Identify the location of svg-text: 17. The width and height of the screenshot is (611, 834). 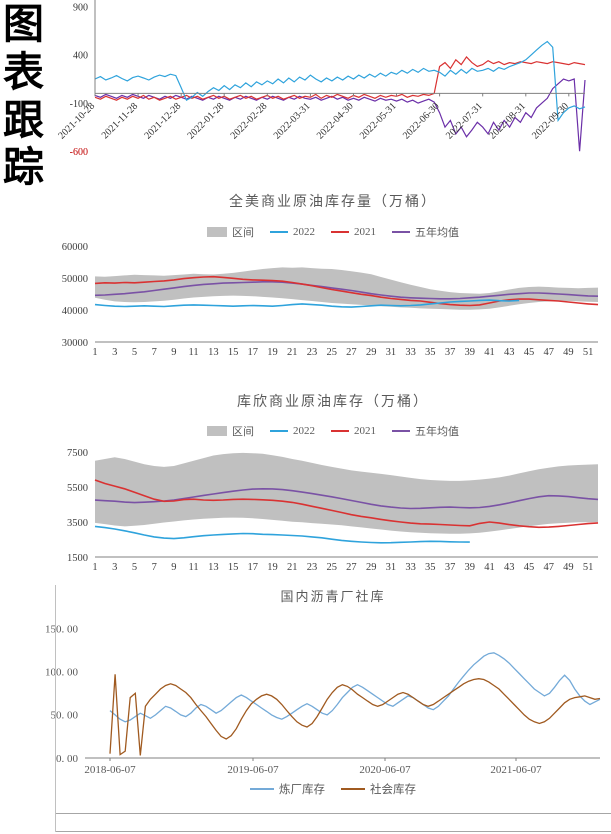
(253, 352).